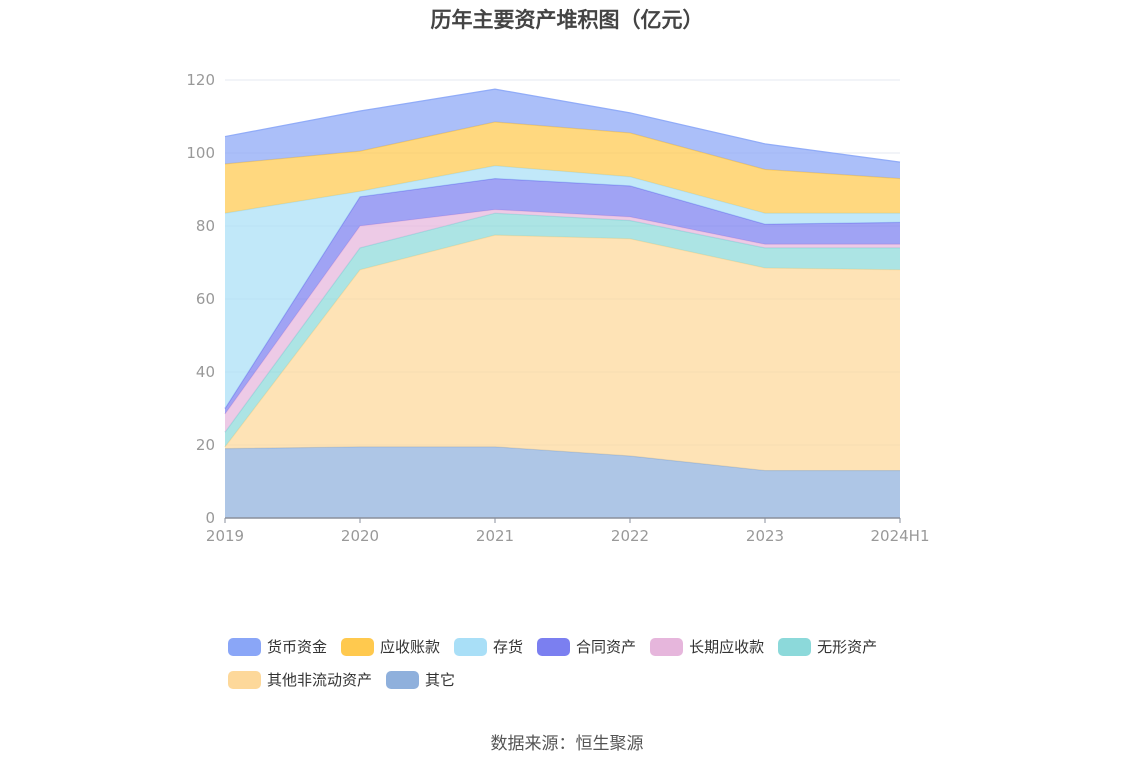  I want to click on legend-item-changqiyingshoukuan: 长期应收款, so click(707, 646).